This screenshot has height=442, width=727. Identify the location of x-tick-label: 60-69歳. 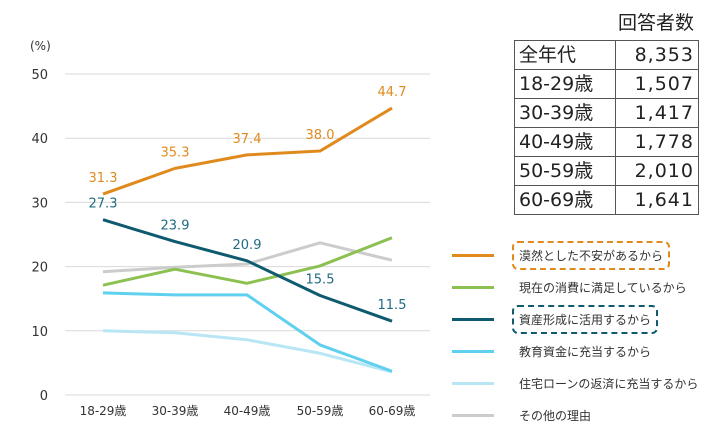
(392, 411).